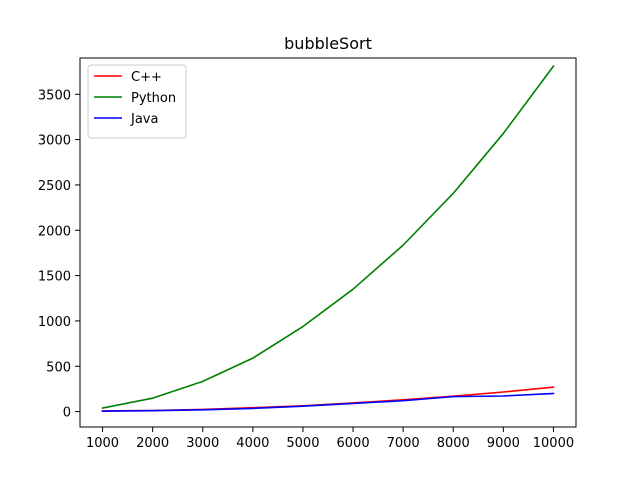  I want to click on chart-title: bubbleSort, so click(328, 43).